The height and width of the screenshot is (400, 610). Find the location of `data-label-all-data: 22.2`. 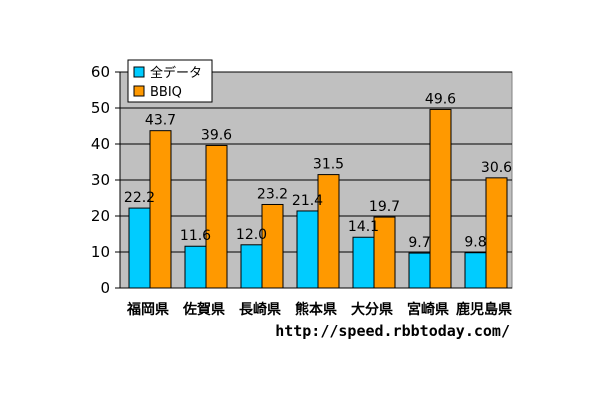

data-label-all-data: 22.2 is located at coordinates (139, 198).